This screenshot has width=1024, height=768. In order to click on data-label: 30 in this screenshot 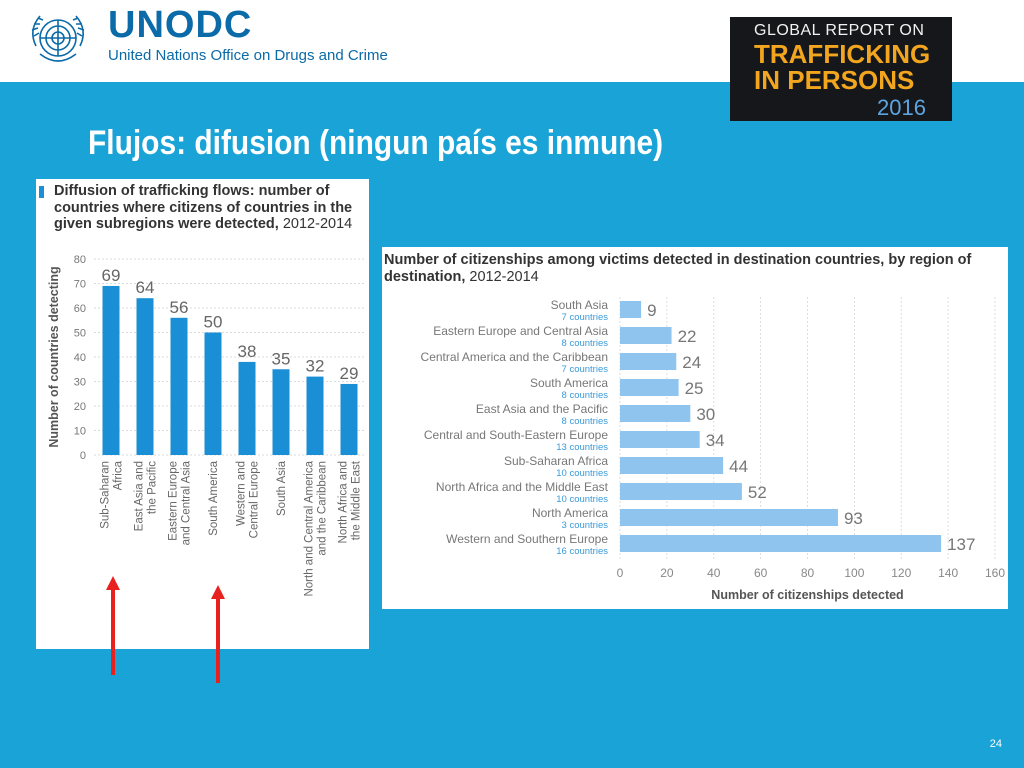, I will do `click(705, 414)`.